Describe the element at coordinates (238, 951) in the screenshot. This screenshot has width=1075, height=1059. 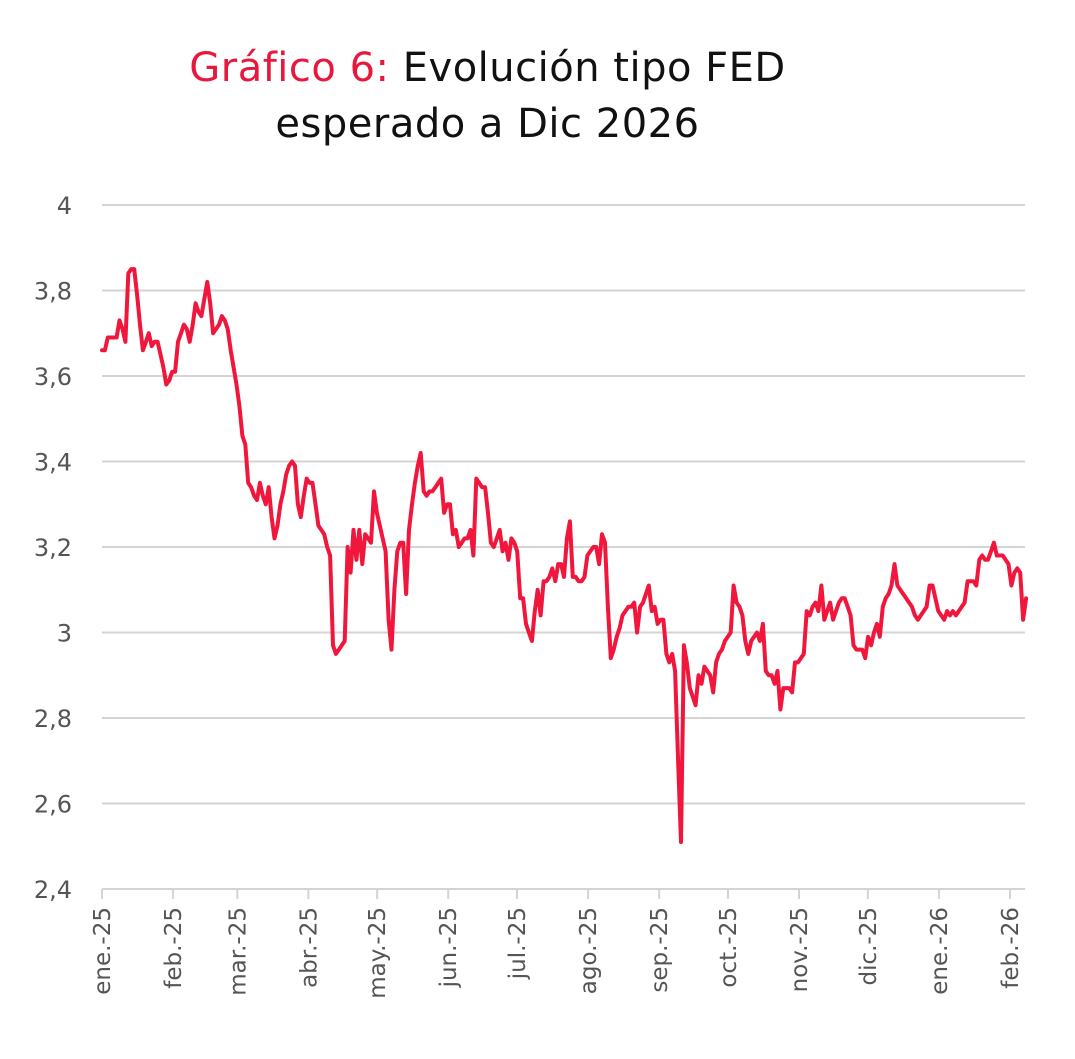
I see `x-tick-label: mar.-25` at that location.